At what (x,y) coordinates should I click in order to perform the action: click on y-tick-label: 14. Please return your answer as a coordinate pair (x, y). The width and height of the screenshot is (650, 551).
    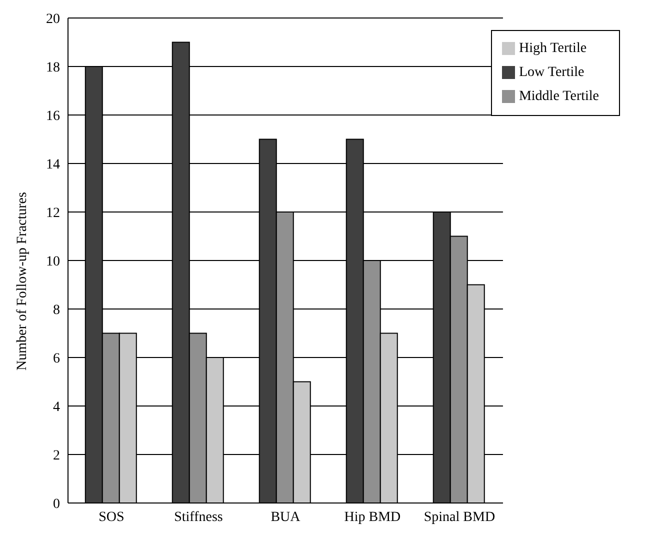
    Looking at the image, I should click on (53, 164).